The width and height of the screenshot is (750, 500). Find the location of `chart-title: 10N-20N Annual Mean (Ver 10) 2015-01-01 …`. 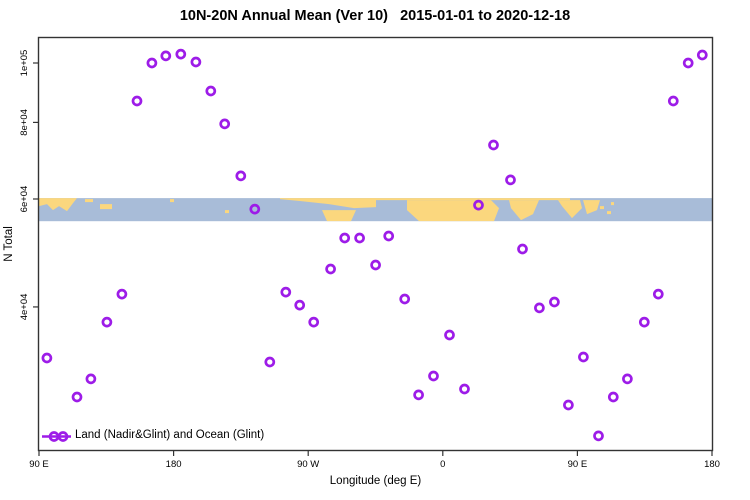

chart-title: 10N-20N Annual Mean (Ver 10) 2015-01-01 … is located at coordinates (375, 16).